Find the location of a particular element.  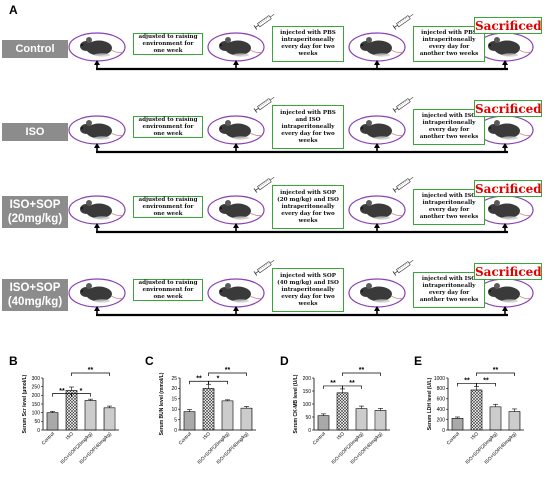

group-label: ISO+SOP (20mg/kg) is located at coordinates (35, 212).